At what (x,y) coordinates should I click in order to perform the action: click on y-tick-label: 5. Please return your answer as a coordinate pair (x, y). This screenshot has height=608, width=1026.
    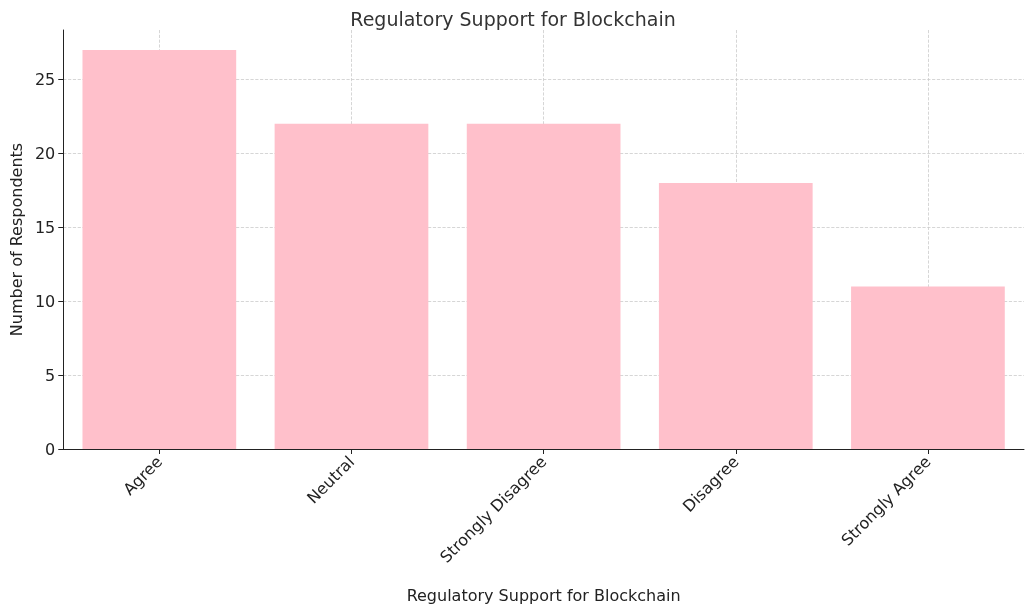
    Looking at the image, I should click on (50, 375).